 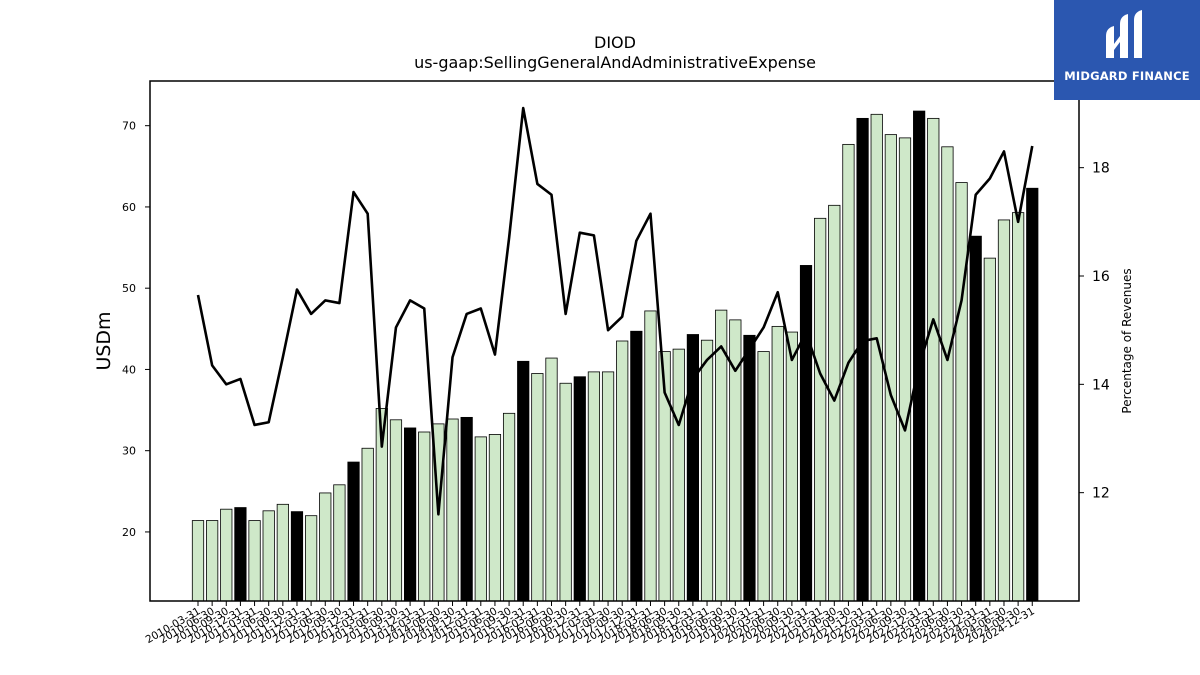 I want to click on y-axis-label: USDm, so click(x=104, y=340).